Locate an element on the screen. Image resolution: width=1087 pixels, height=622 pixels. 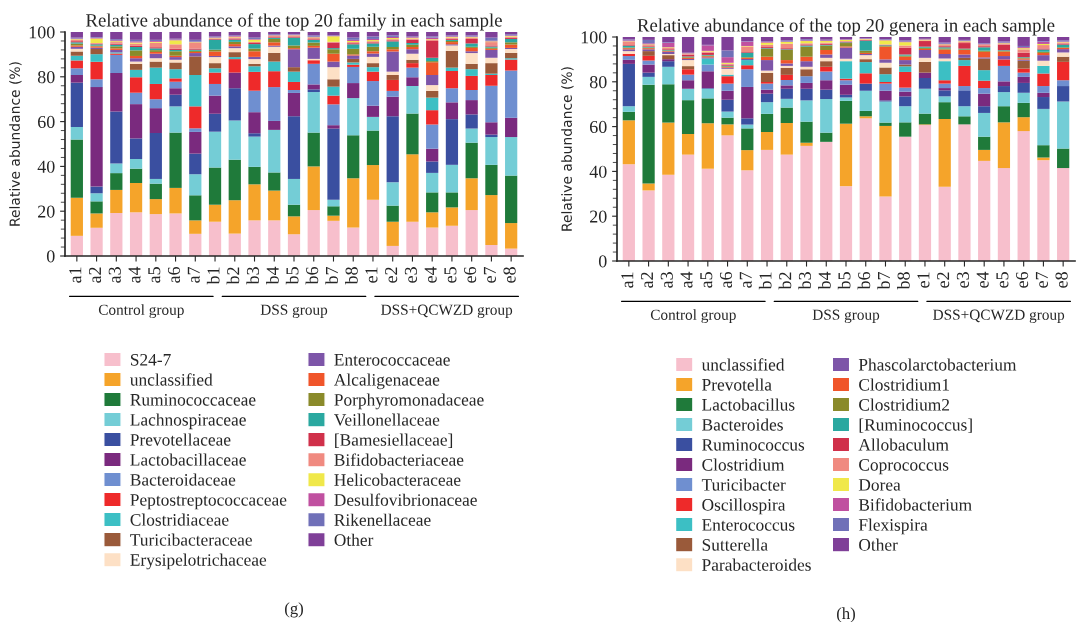
legend-label: Parabacteroides is located at coordinates (756, 564).